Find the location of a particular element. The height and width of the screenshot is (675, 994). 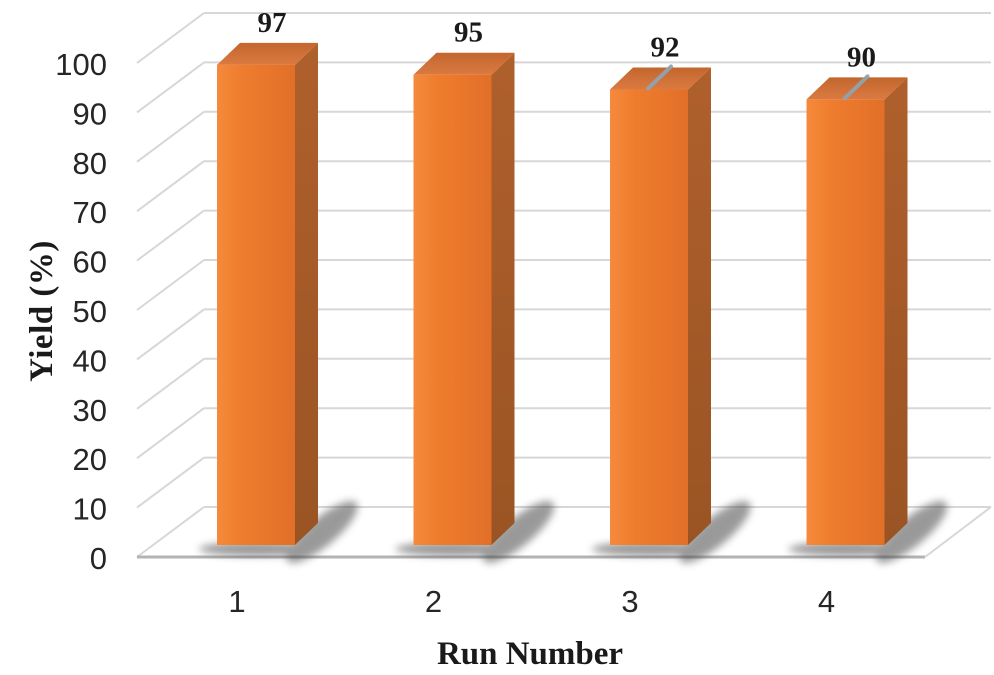

data-label: 92 is located at coordinates (665, 48).